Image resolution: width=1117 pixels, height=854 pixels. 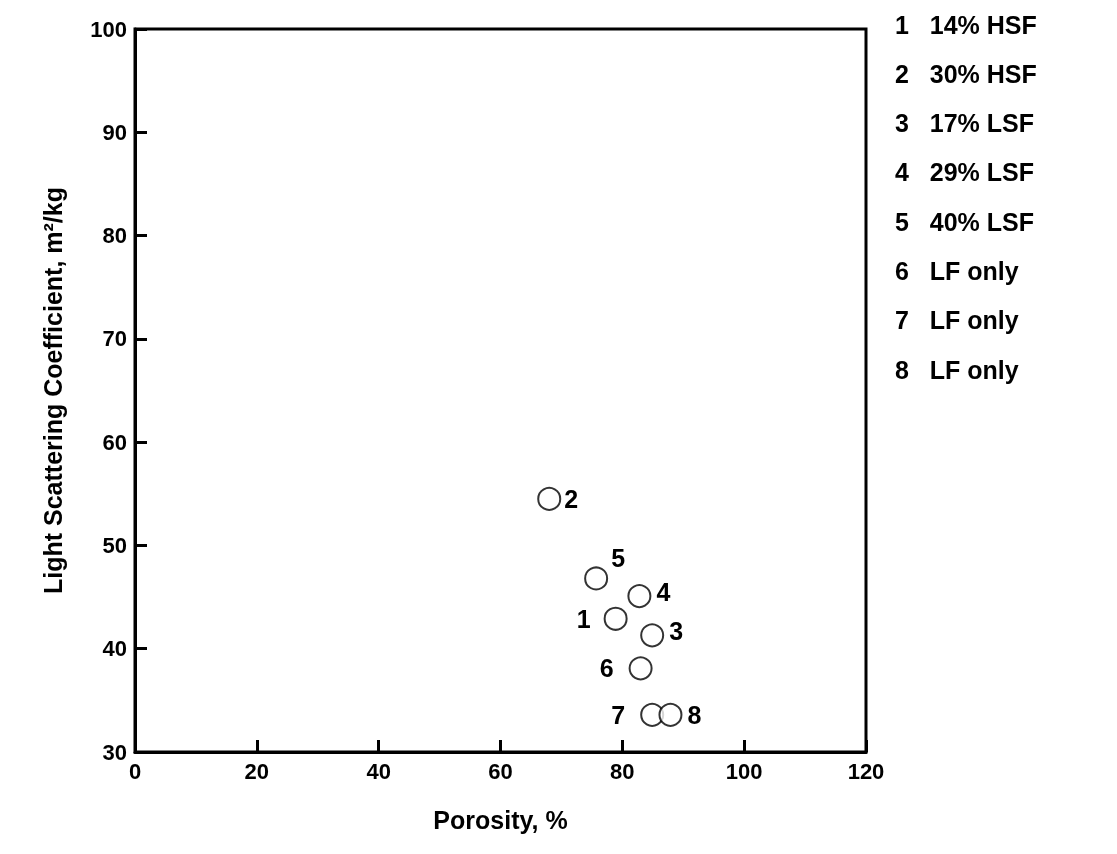 What do you see at coordinates (606, 668) in the screenshot?
I see `annotation: 6` at bounding box center [606, 668].